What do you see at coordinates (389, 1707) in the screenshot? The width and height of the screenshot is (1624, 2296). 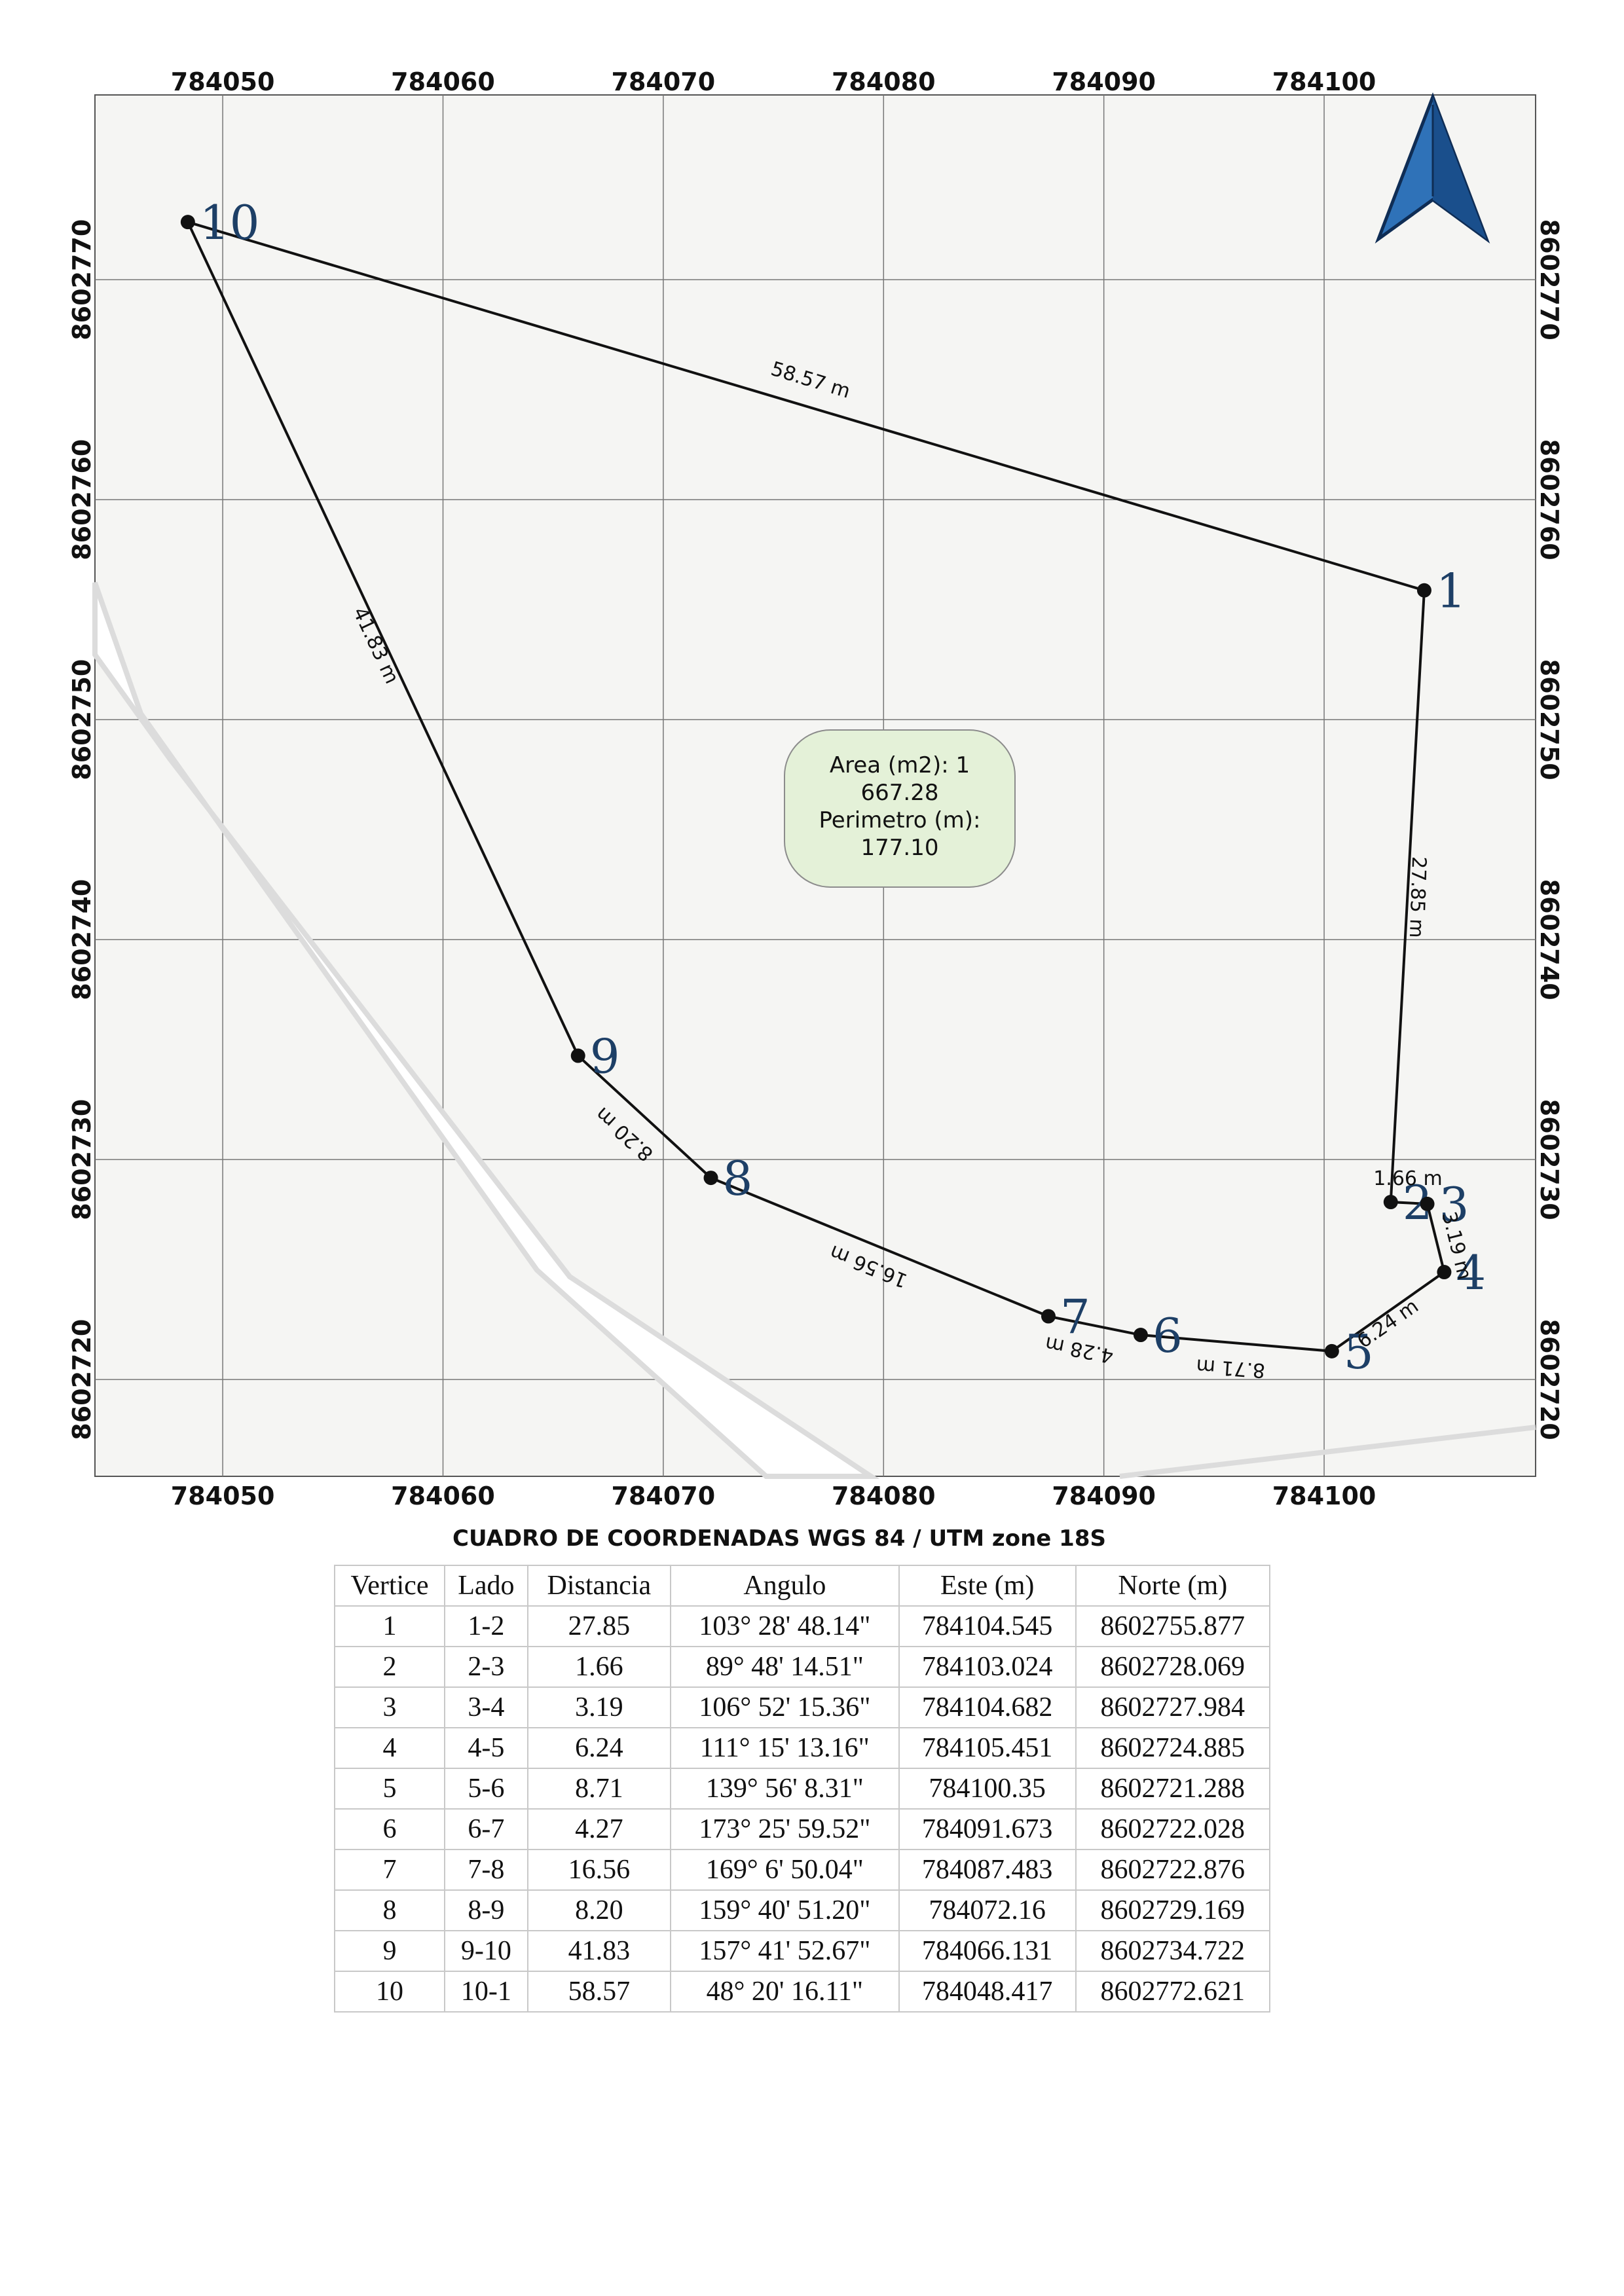 I see `table-cell: 3` at bounding box center [389, 1707].